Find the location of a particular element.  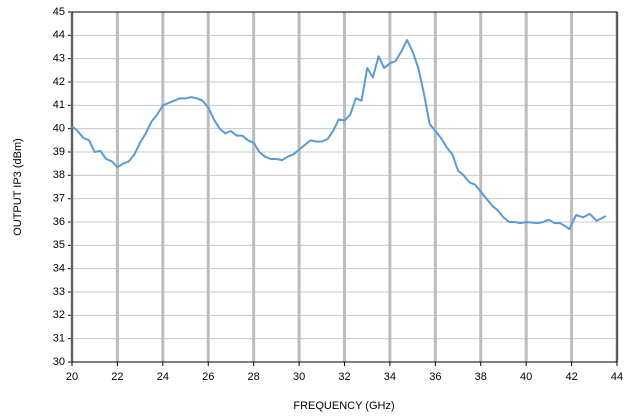

y-tick-label: 30 is located at coordinates (59, 362).